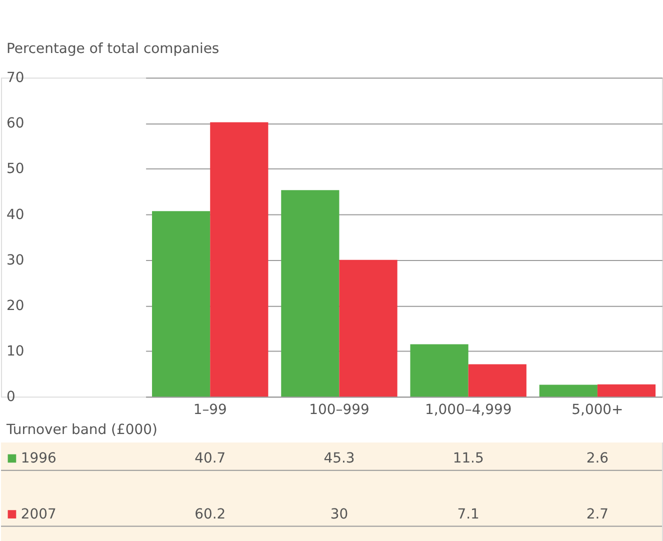  Describe the element at coordinates (38, 514) in the screenshot. I see `legend-label: 2007` at that location.